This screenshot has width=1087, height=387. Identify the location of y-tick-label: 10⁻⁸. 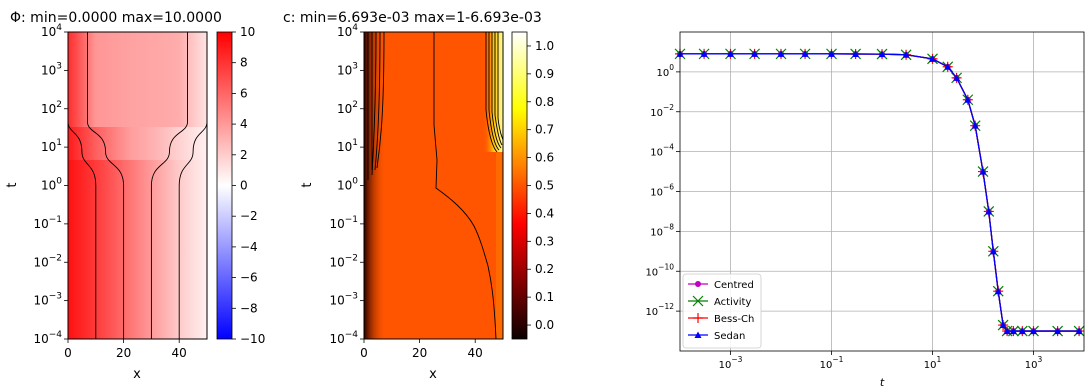
(662, 230).